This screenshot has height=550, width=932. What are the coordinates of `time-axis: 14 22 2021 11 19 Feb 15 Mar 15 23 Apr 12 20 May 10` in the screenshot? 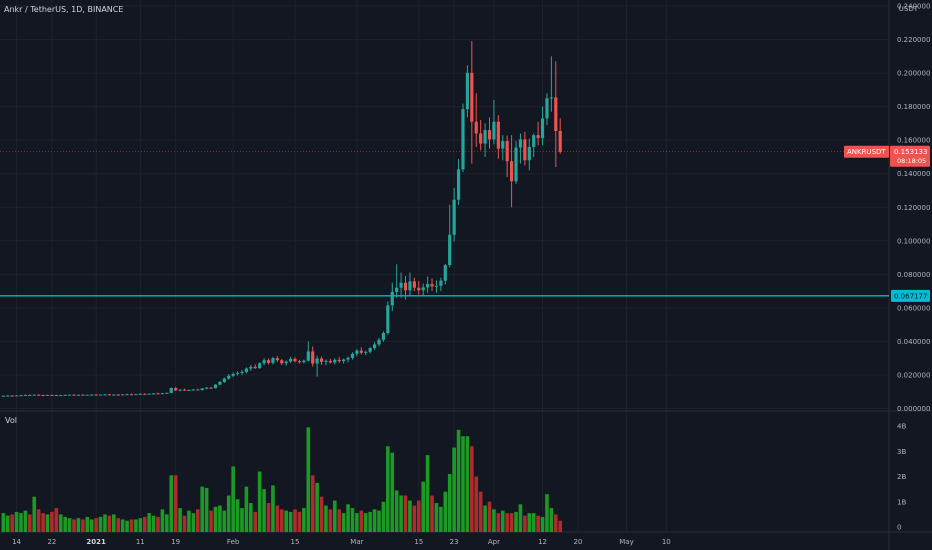 It's located at (341, 542).